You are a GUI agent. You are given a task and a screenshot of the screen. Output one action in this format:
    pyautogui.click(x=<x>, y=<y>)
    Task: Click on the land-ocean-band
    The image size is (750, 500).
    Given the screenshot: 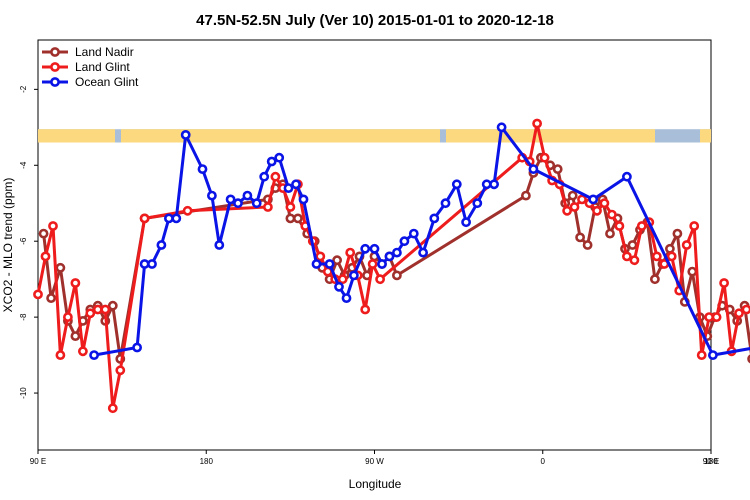 What is the action you would take?
    pyautogui.click(x=374, y=136)
    